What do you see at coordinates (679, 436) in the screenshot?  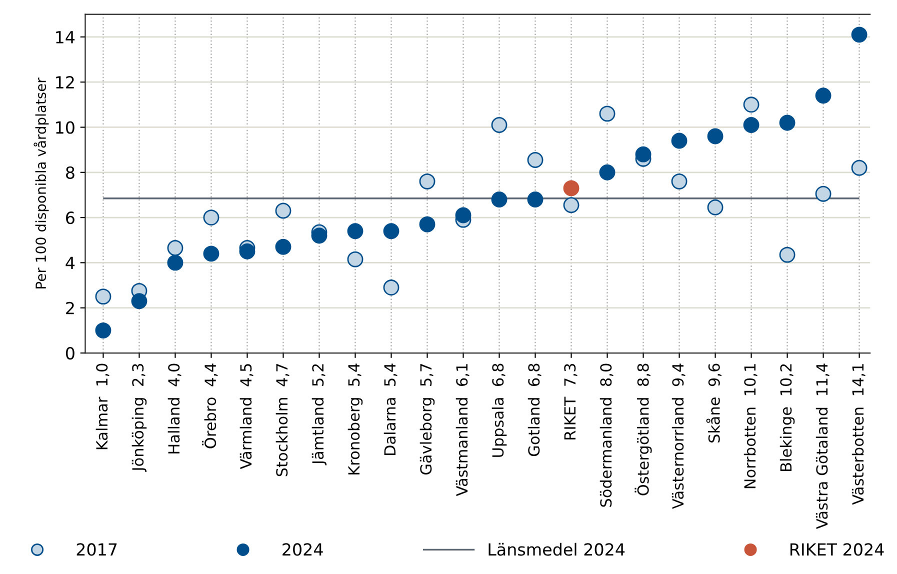 I see `x-tick-label: Västernorrland 9,4` at bounding box center [679, 436].